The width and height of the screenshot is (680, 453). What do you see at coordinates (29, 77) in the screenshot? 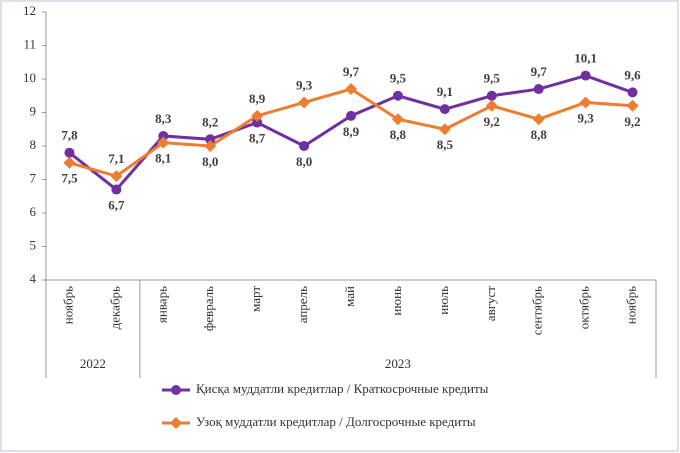
I see `y-tick-label: 10` at bounding box center [29, 77].